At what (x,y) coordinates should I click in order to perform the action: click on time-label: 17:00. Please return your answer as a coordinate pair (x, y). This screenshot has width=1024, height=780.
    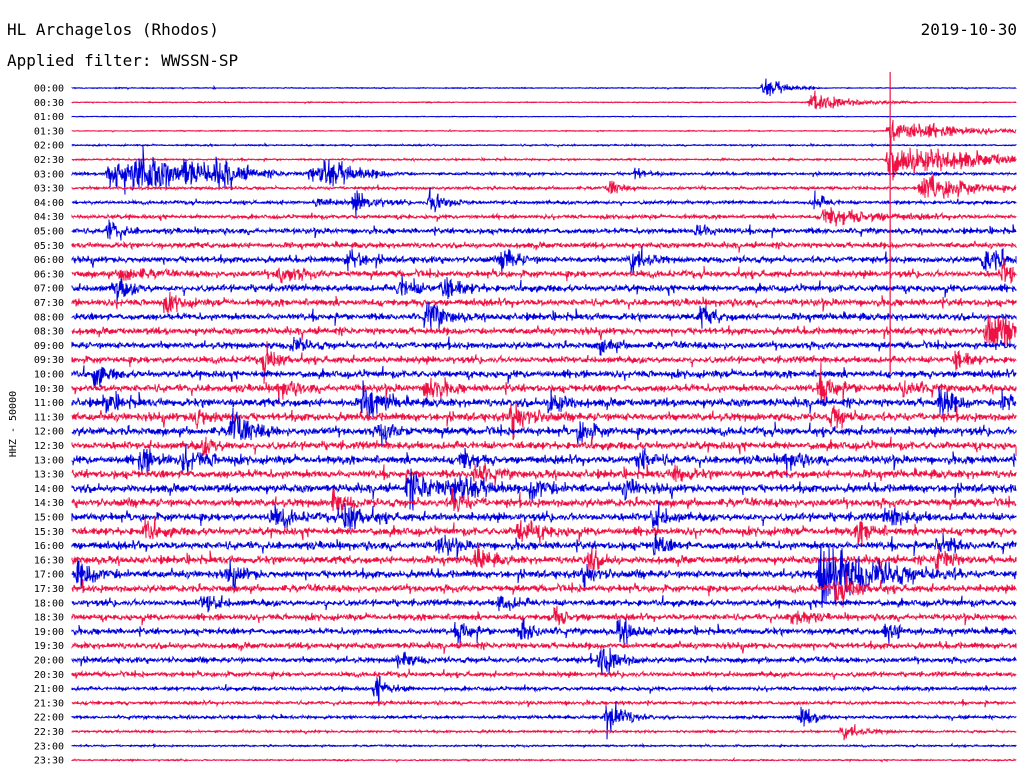
    Looking at the image, I should click on (49, 575).